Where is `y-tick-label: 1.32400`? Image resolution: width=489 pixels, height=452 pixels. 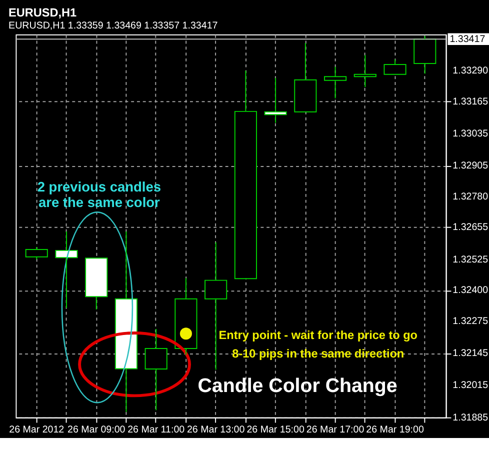 y-tick-label: 1.32400 is located at coordinates (470, 290).